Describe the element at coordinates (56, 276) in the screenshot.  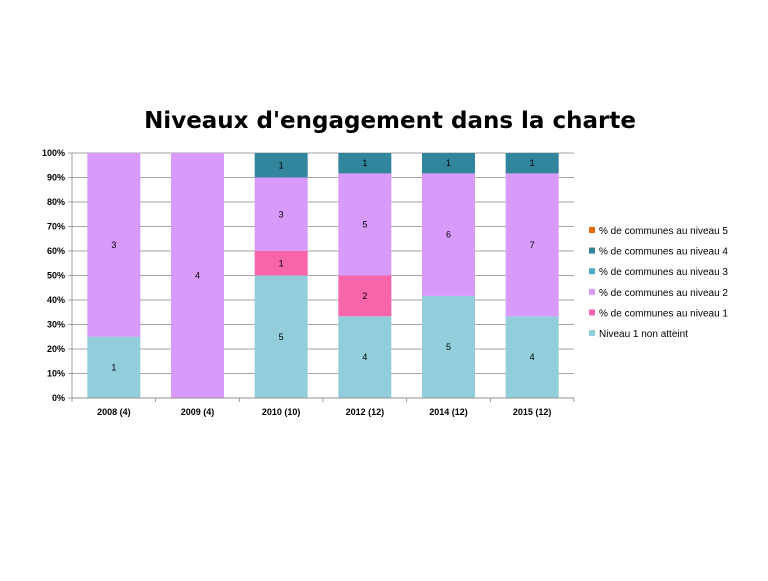
I see `y-tick-label: 50%` at that location.